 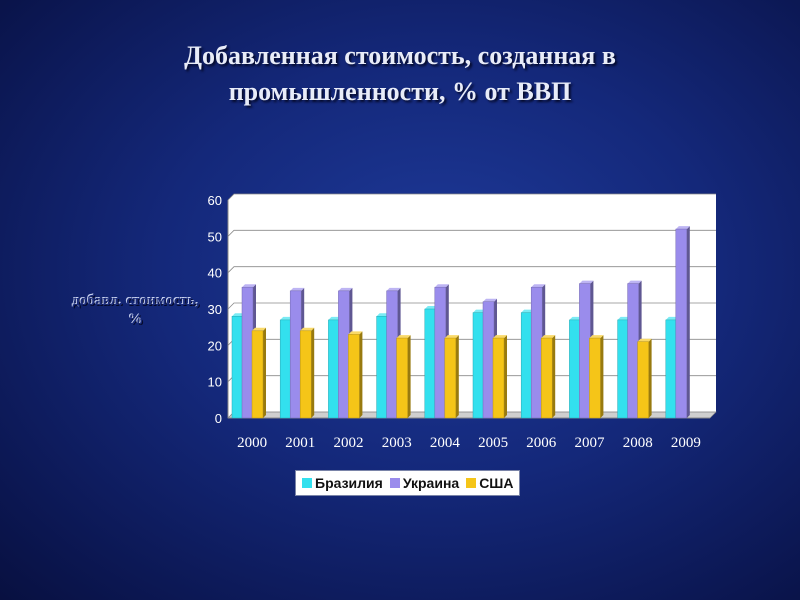 I want to click on bar-side-usa-2007, so click(x=602, y=376).